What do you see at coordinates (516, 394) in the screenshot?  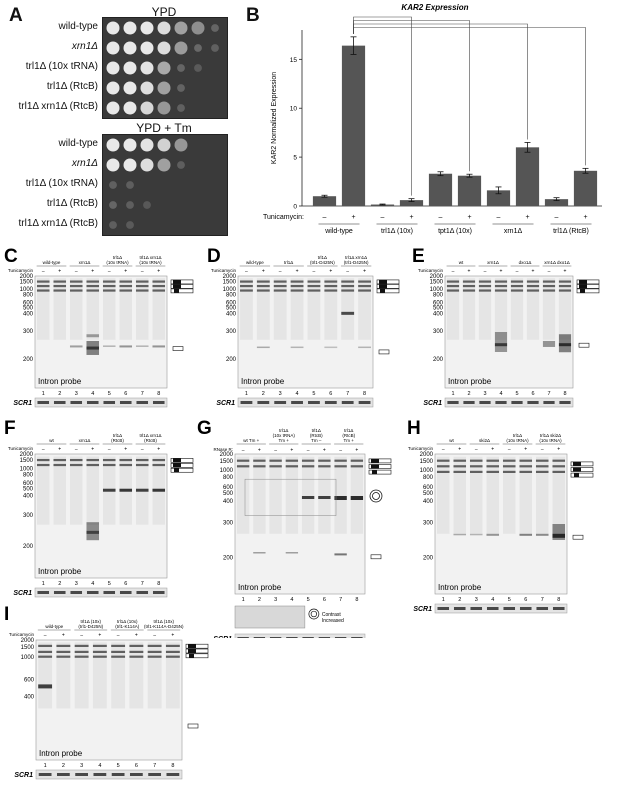 I see `lane-number: 5` at bounding box center [516, 394].